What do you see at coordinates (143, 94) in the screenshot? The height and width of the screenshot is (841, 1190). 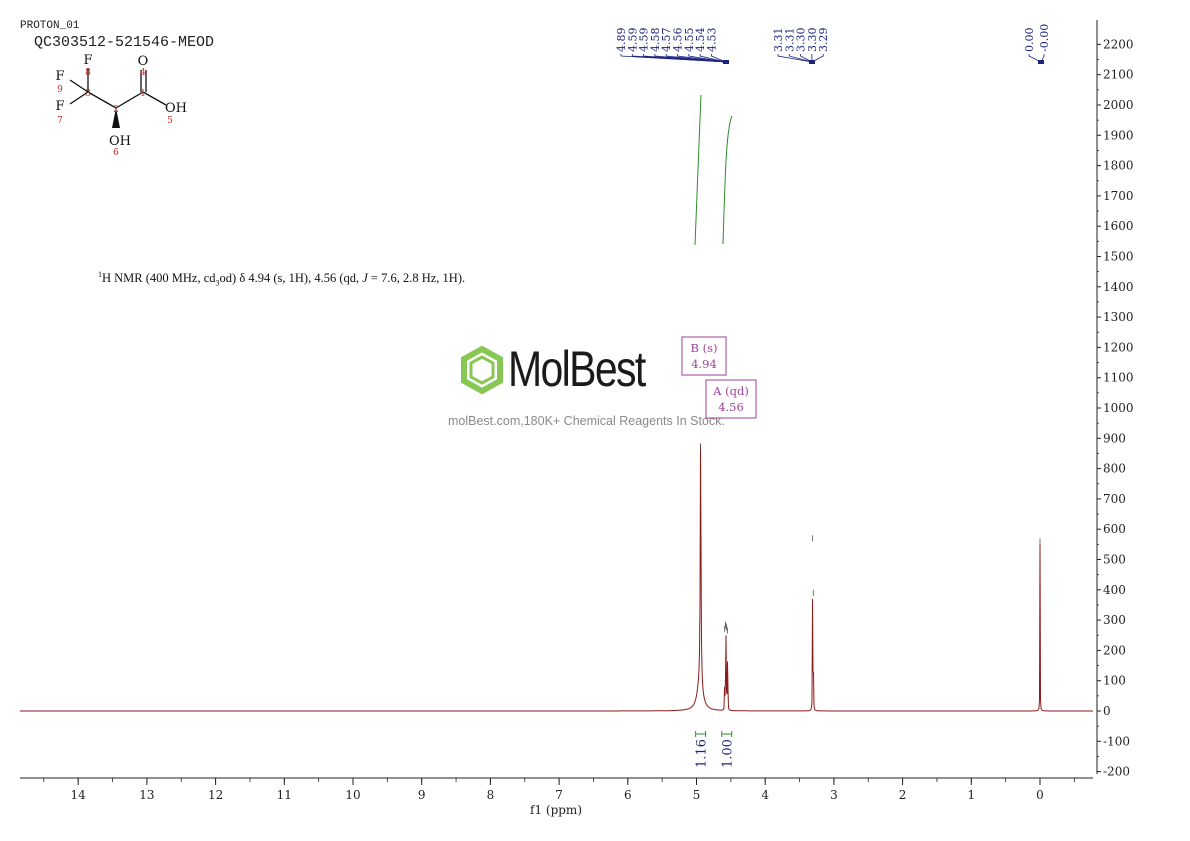 I see `atom-number: 1` at bounding box center [143, 94].